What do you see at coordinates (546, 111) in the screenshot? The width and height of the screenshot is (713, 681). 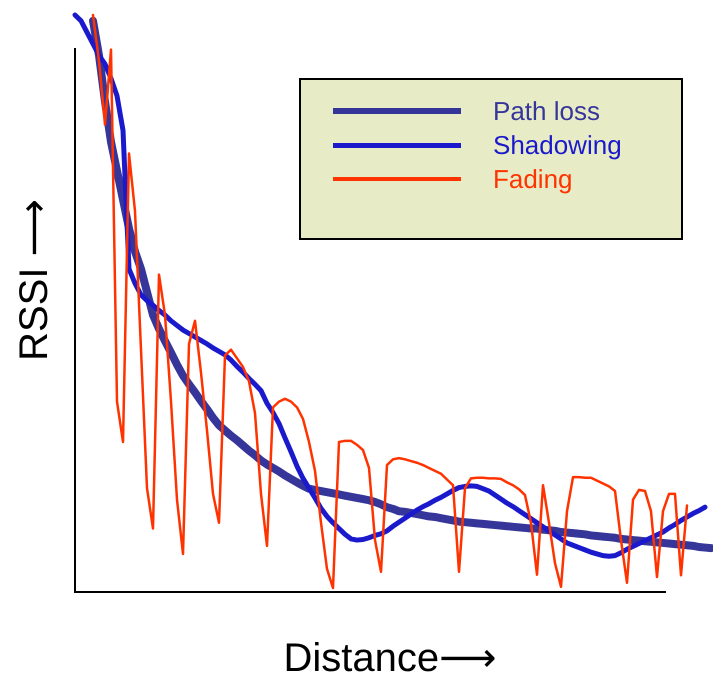 I see `legend-label: Path loss` at bounding box center [546, 111].